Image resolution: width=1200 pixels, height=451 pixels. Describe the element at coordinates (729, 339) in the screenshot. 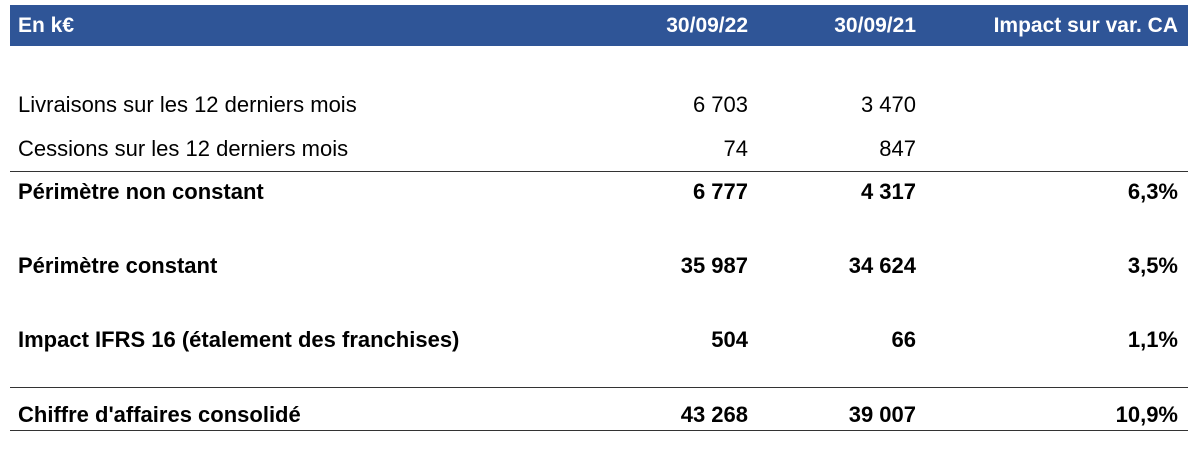

I see `table-cell: 504` at that location.